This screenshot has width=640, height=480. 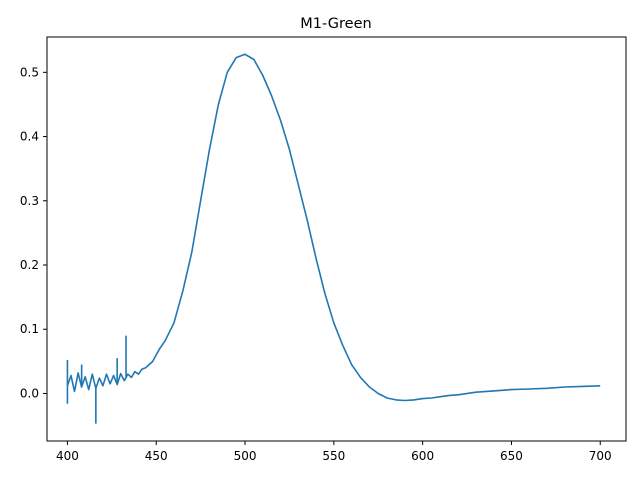 What do you see at coordinates (29, 329) in the screenshot?
I see `y-tick-label: 0.1` at bounding box center [29, 329].